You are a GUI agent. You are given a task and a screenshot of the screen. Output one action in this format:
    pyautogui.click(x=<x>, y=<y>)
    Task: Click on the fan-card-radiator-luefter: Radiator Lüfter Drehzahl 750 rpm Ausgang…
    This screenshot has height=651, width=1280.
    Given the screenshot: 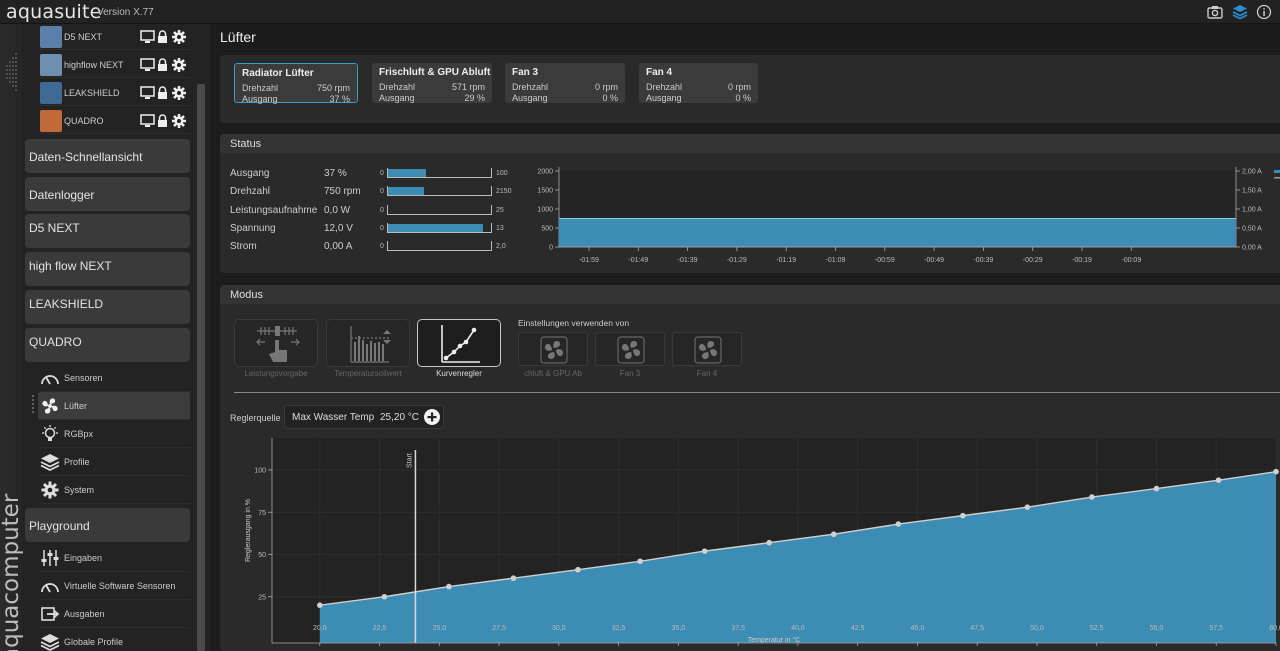 What is the action you would take?
    pyautogui.click(x=296, y=83)
    